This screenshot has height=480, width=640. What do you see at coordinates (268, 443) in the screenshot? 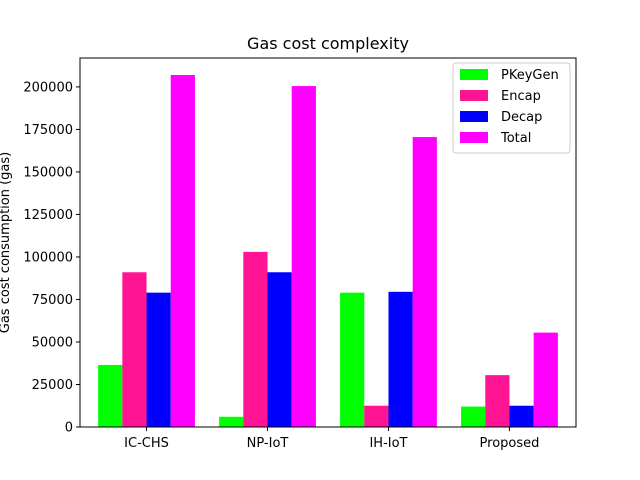
I see `x-tick-label: NP-IoT` at bounding box center [268, 443].